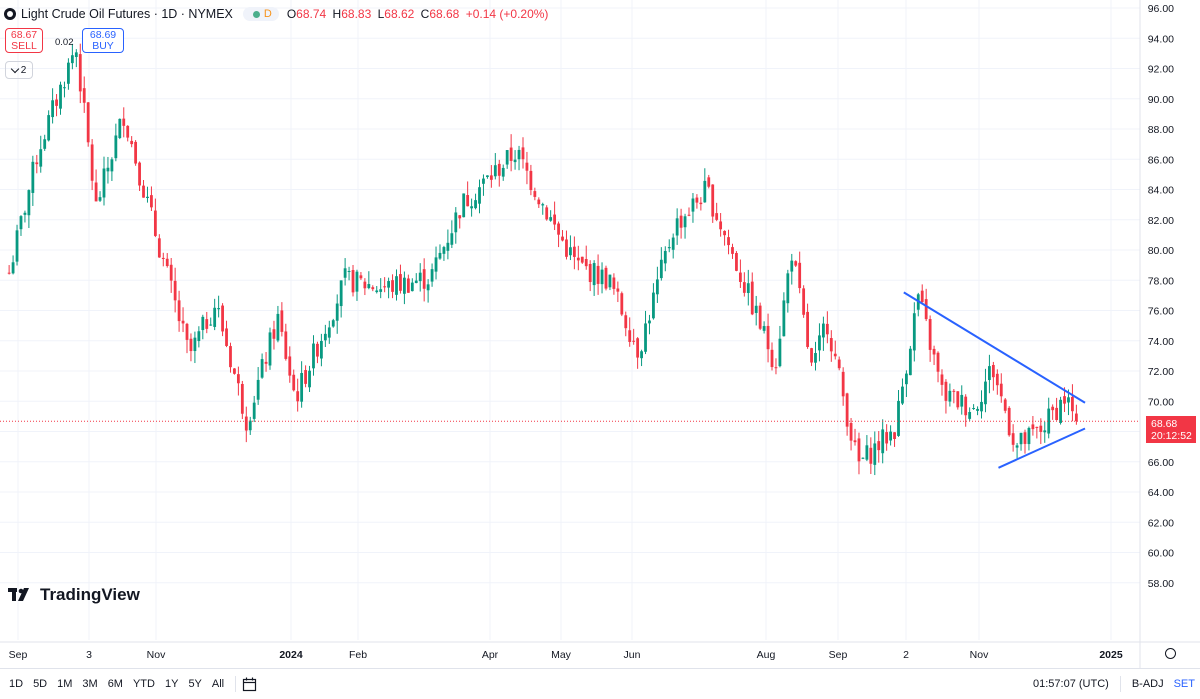 The width and height of the screenshot is (1200, 699). Describe the element at coordinates (103, 35) in the screenshot. I see `buy-price: 68.69` at that location.